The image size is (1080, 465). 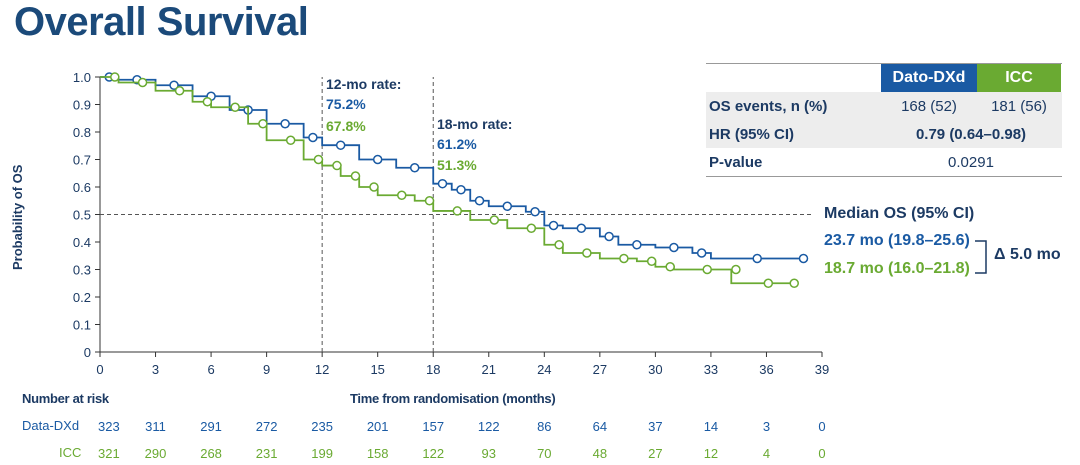 What do you see at coordinates (457, 144) in the screenshot?
I see `rate18-dato: 61.2%` at bounding box center [457, 144].